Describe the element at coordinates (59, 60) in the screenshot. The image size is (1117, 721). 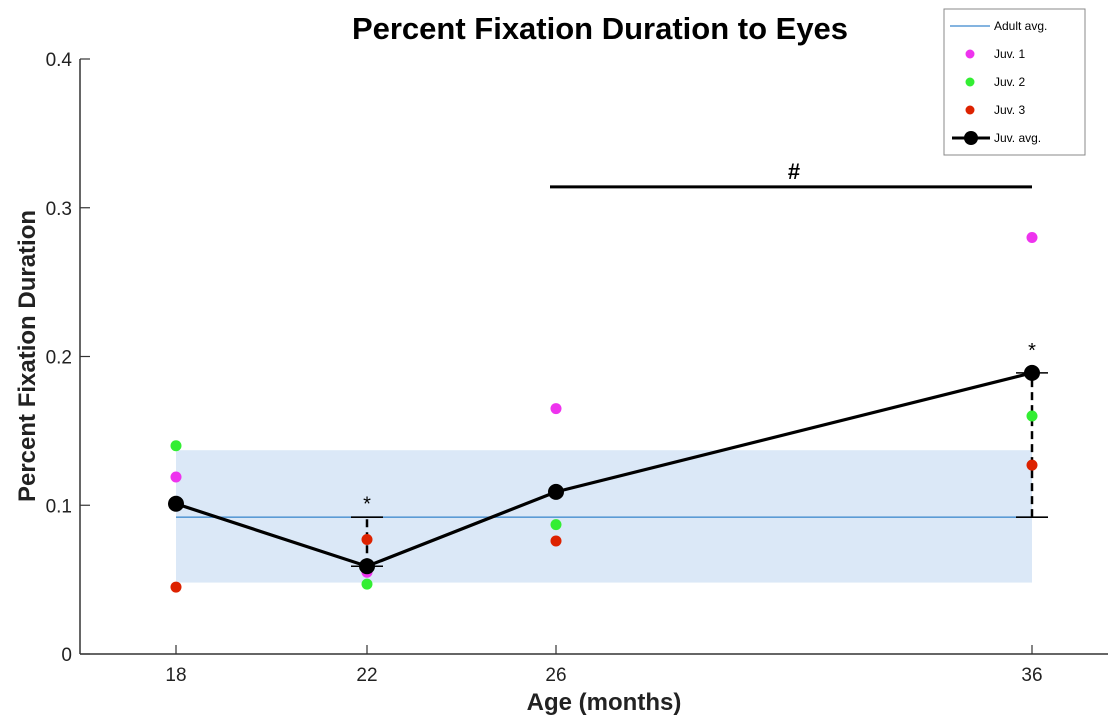
I see `y-tick-label: 0.4` at that location.